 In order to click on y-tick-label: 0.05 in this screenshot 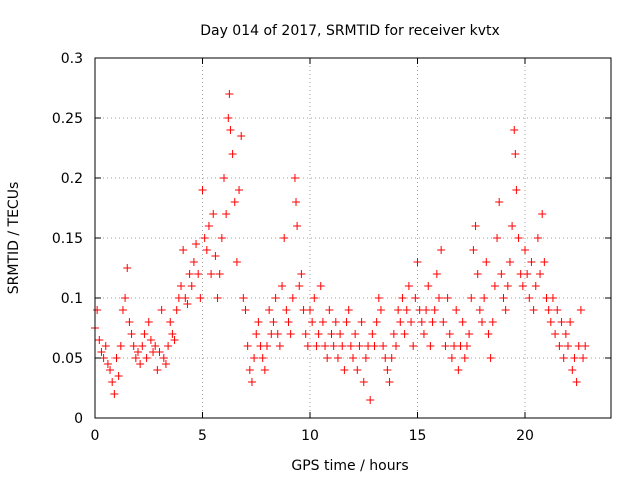, I will do `click(67, 359)`.